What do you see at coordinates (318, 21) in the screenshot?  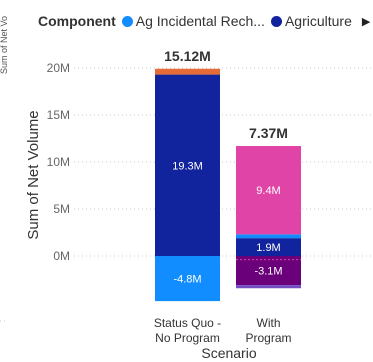 I see `legend-item-label: Agriculture` at bounding box center [318, 21].